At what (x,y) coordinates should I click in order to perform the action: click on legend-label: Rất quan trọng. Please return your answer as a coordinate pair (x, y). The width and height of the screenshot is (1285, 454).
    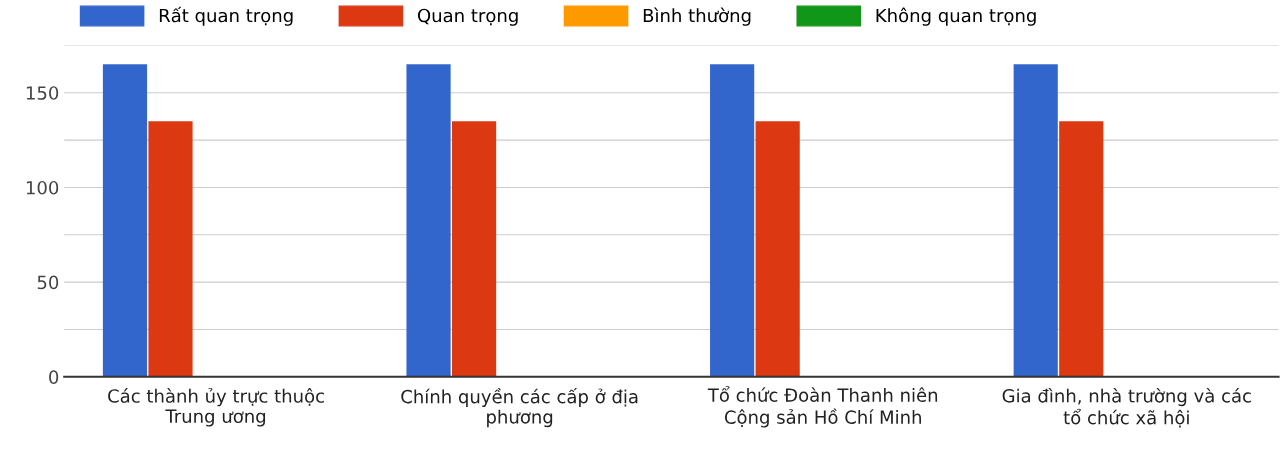
    Looking at the image, I should click on (226, 16).